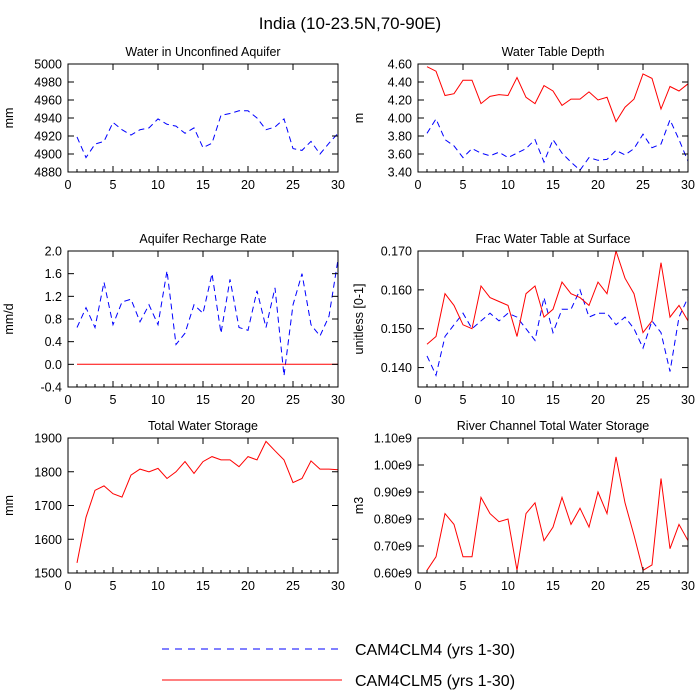 Image resolution: width=700 pixels, height=700 pixels. I want to click on y-tick-label: 0.170, so click(396, 252).